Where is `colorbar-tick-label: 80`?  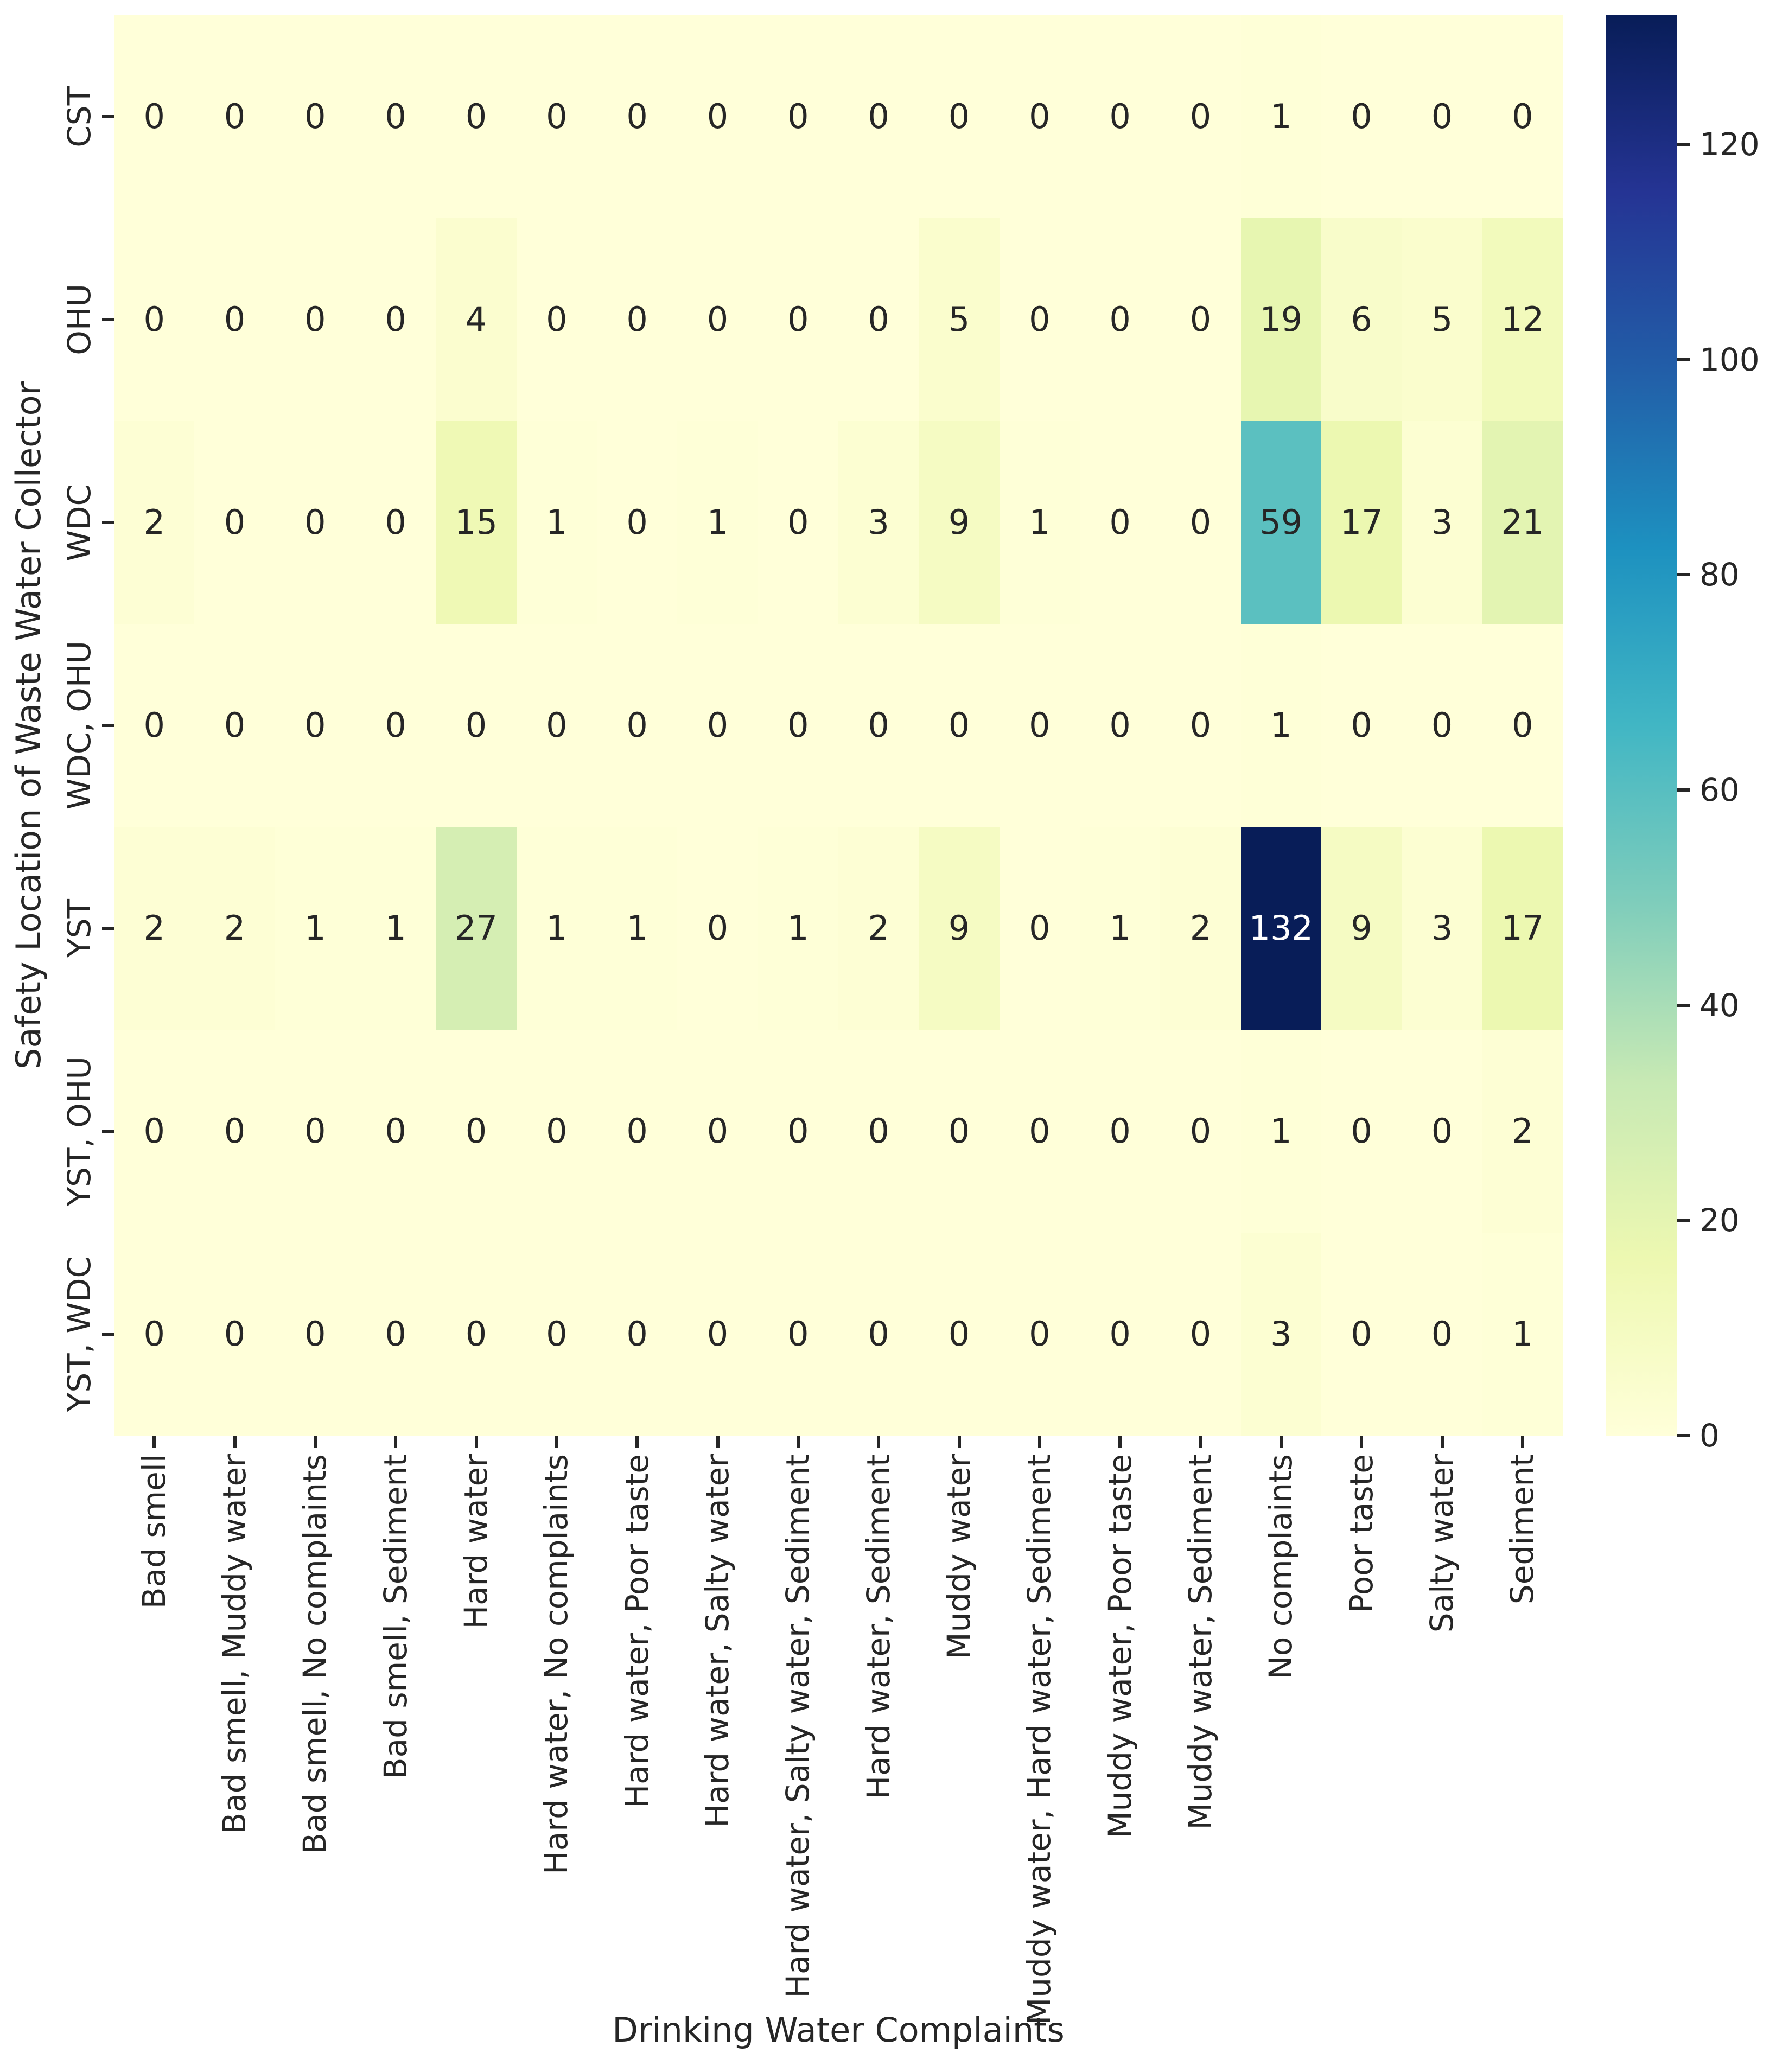
colorbar-tick-label: 80 is located at coordinates (1719, 575).